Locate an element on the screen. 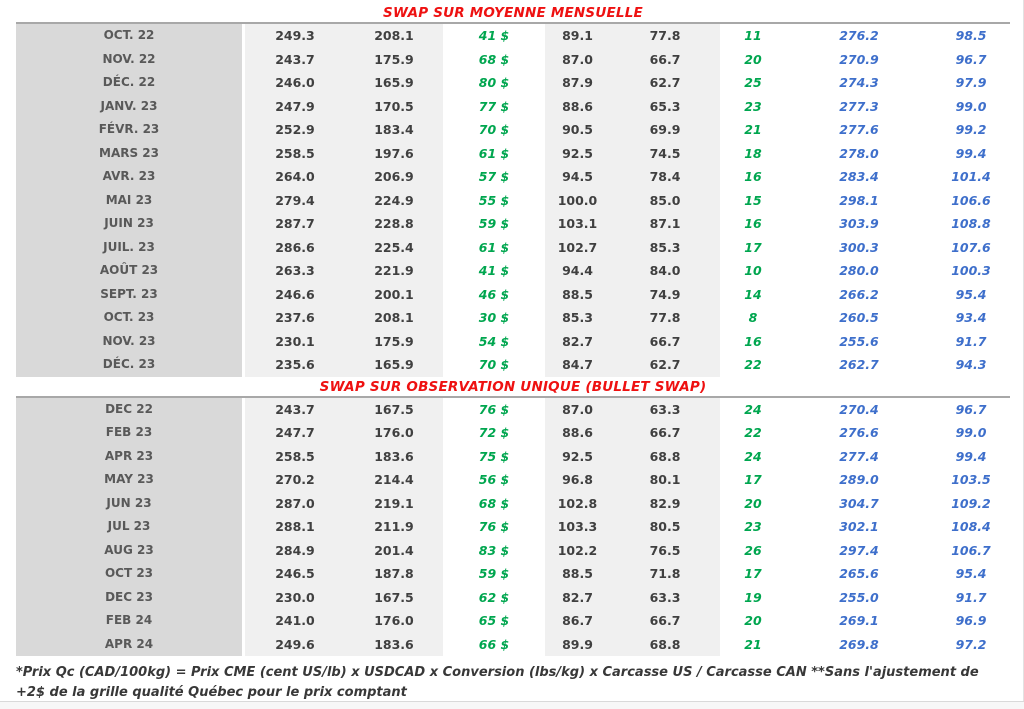 The image size is (1024, 709). cell-blue-1: 274.3 is located at coordinates (859, 83).